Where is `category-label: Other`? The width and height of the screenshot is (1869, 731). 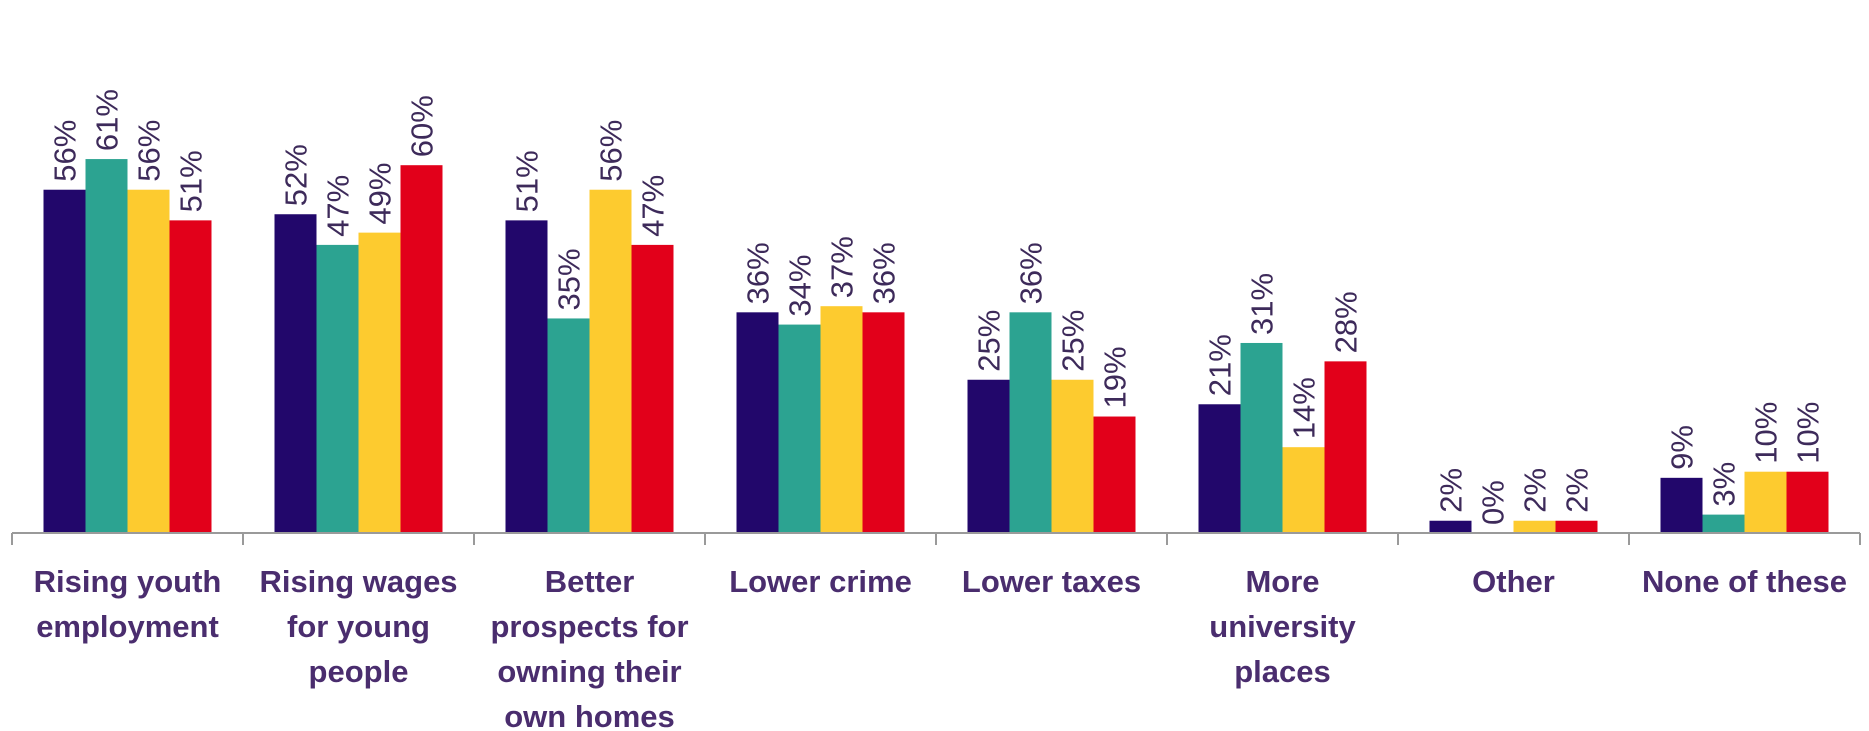 category-label: Other is located at coordinates (1513, 581).